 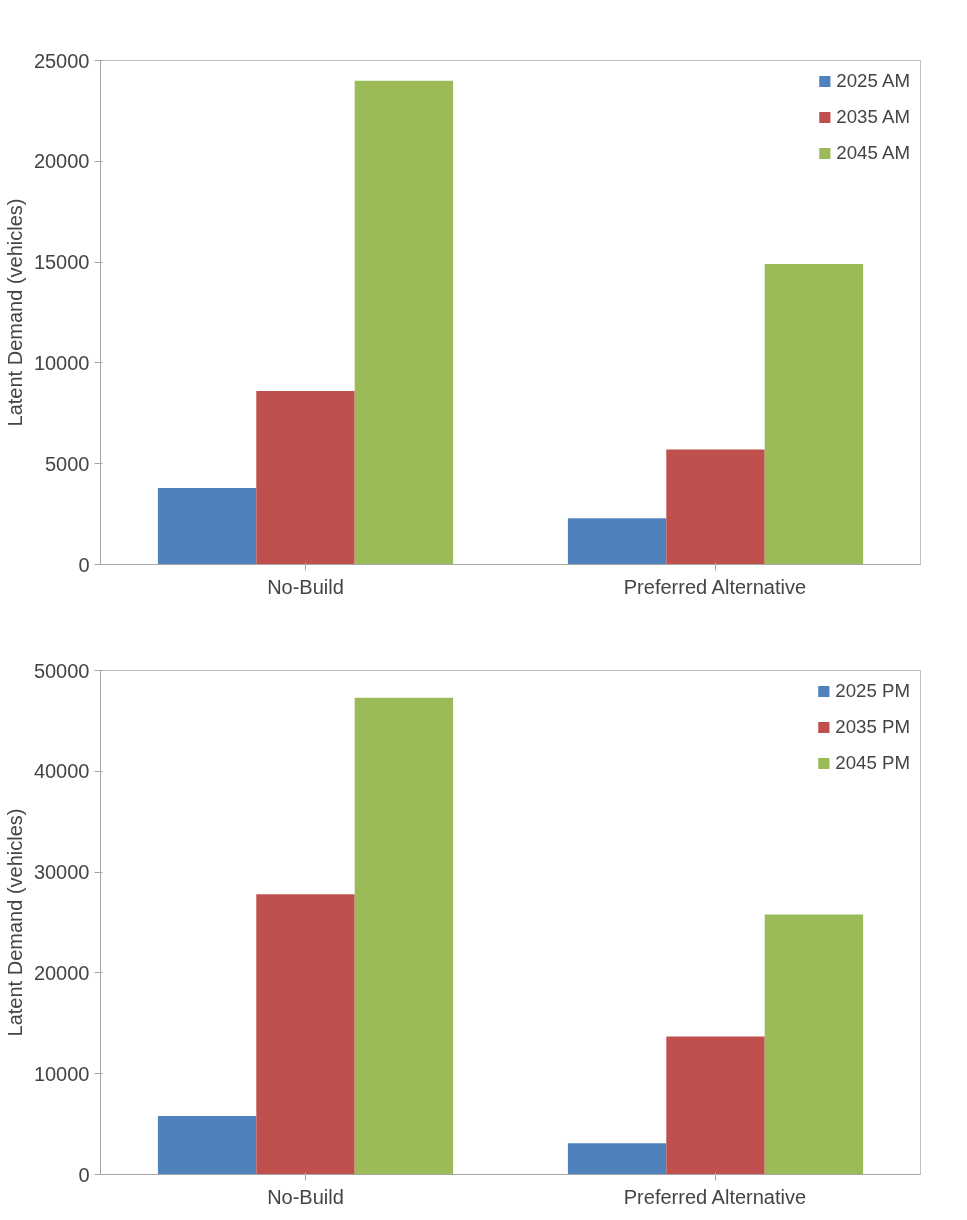 I want to click on legend-label: 2025 AM, so click(x=873, y=81).